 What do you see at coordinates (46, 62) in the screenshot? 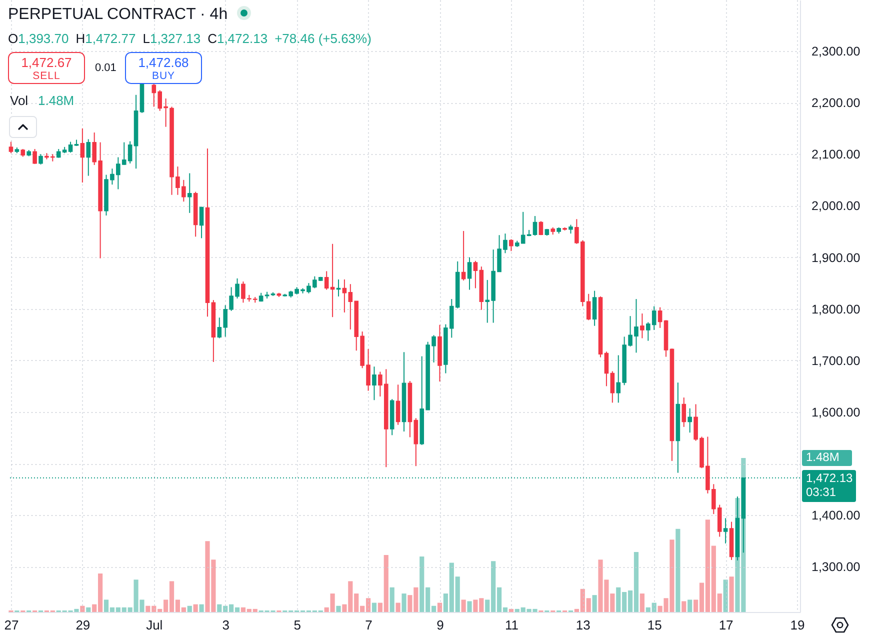
I see `annotation: 1,472.67` at bounding box center [46, 62].